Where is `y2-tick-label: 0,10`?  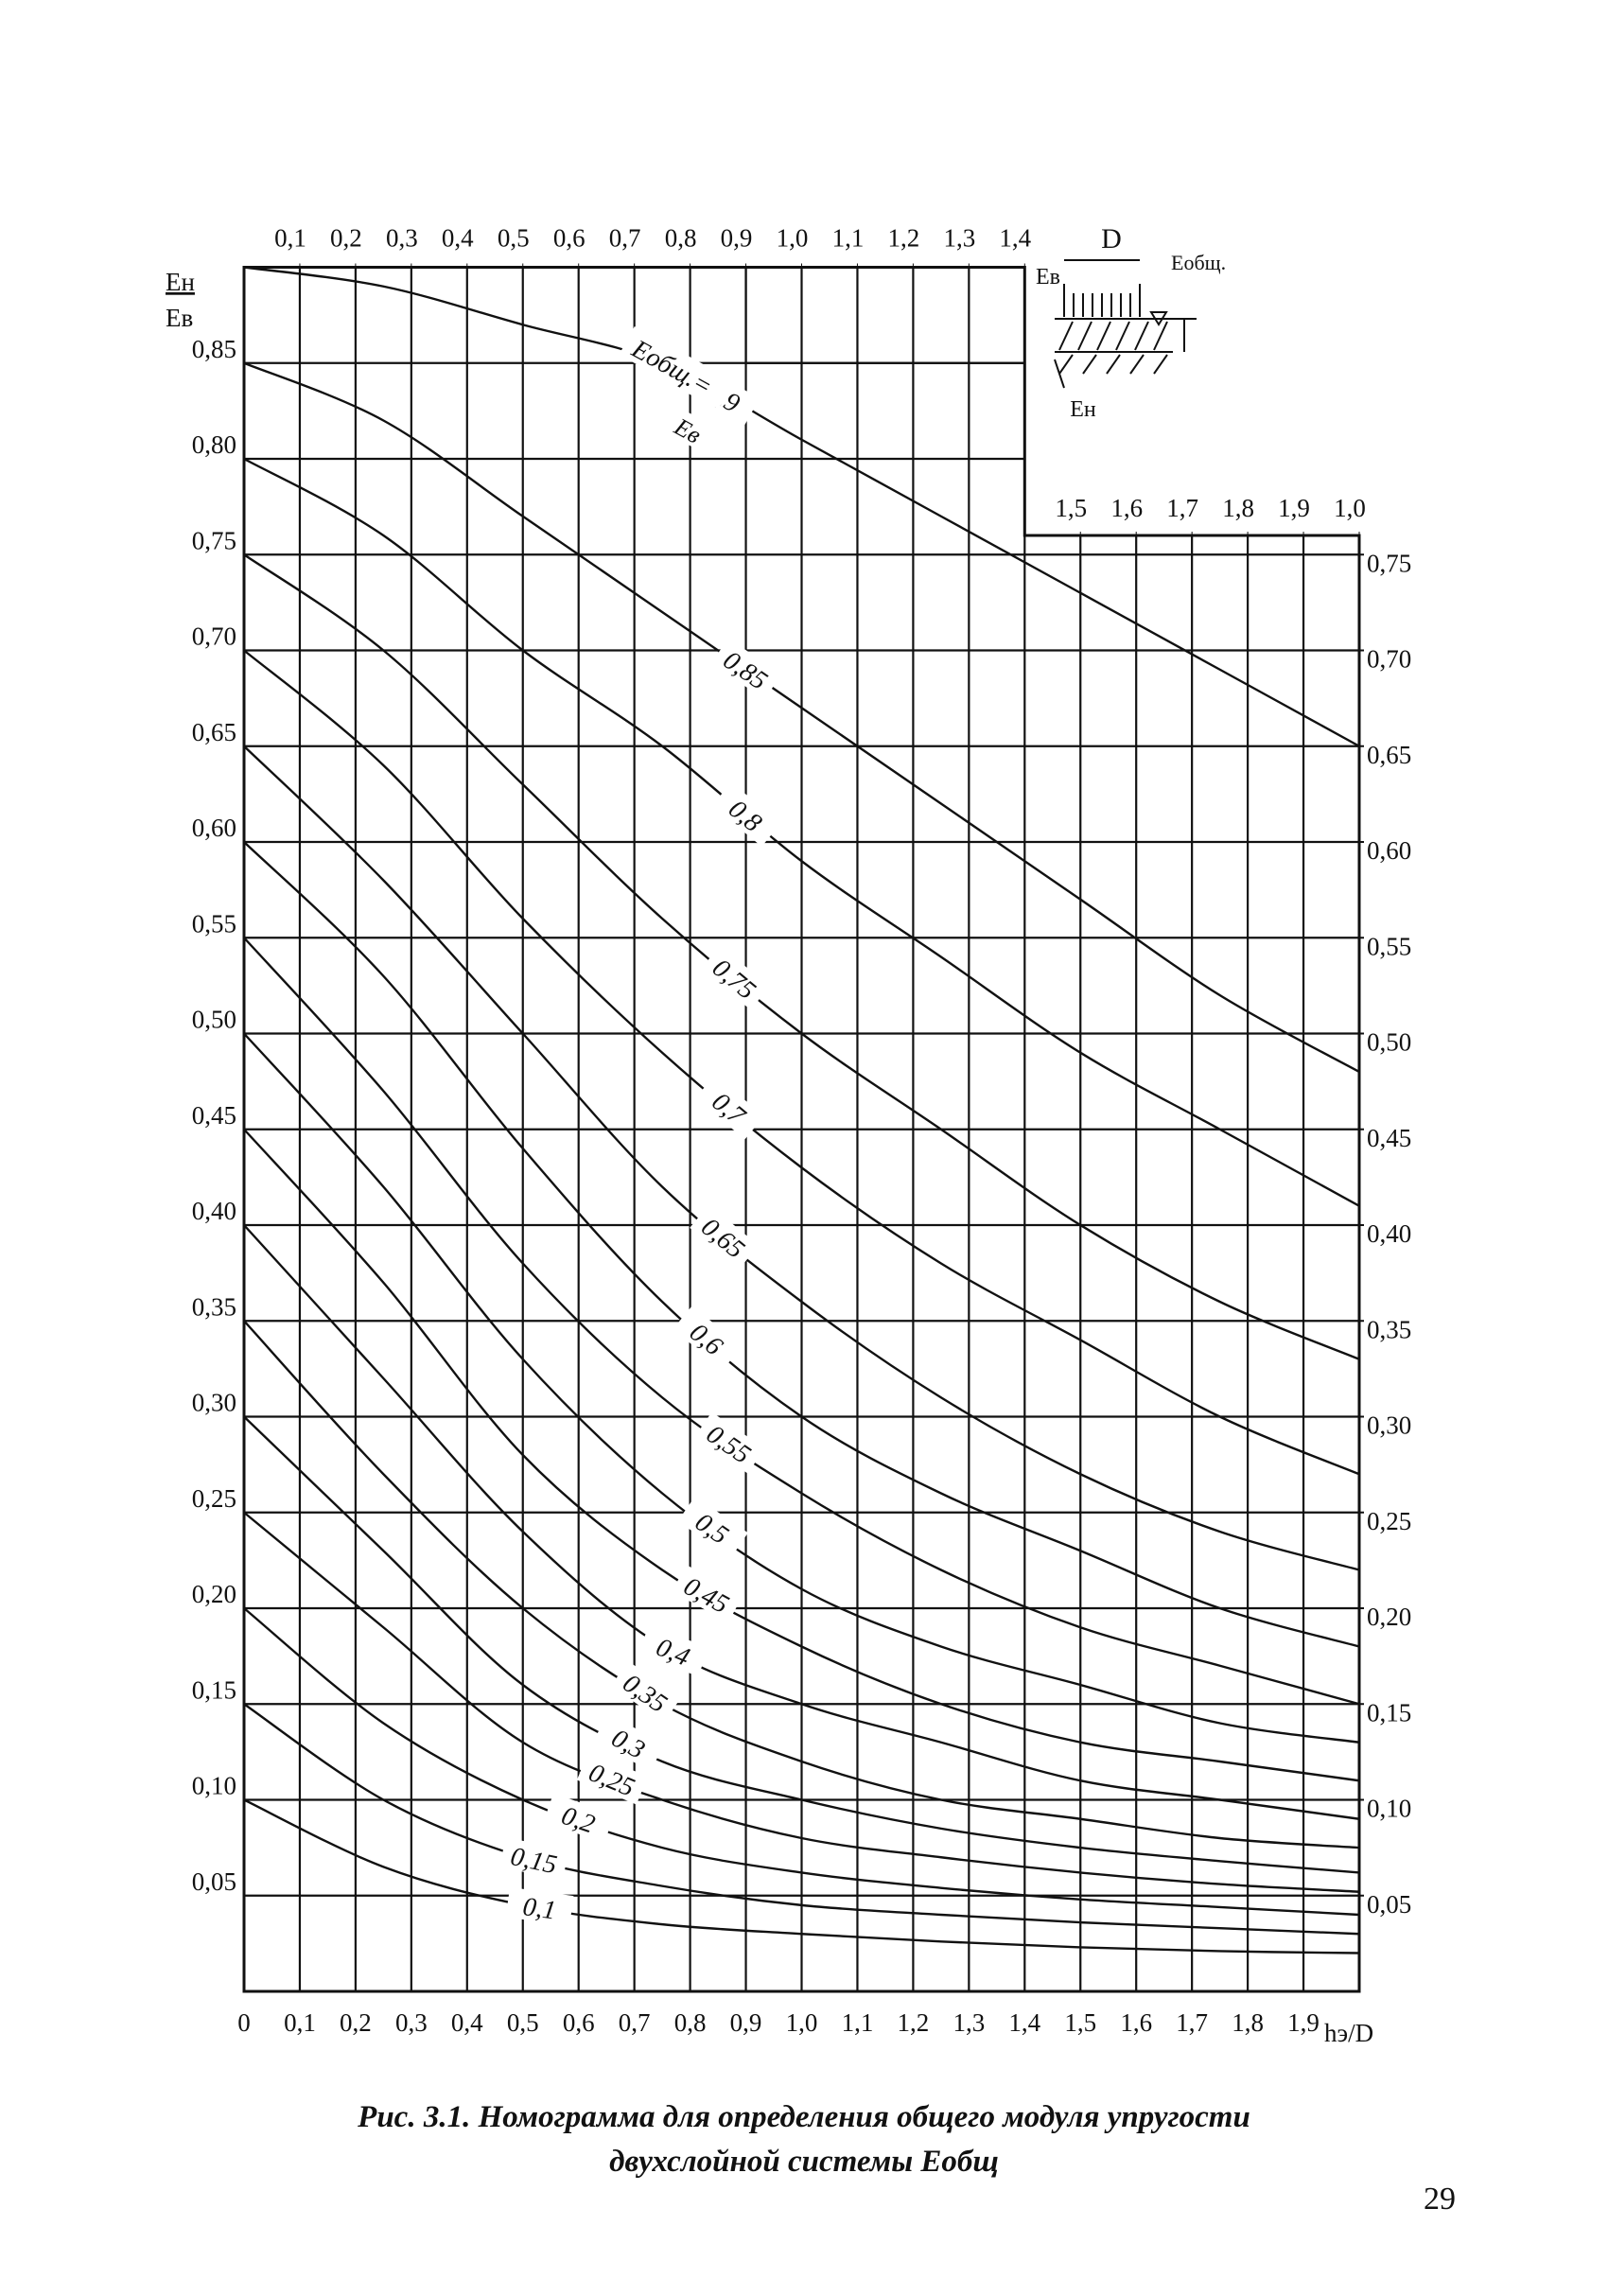
y2-tick-label: 0,10 is located at coordinates (1389, 1809).